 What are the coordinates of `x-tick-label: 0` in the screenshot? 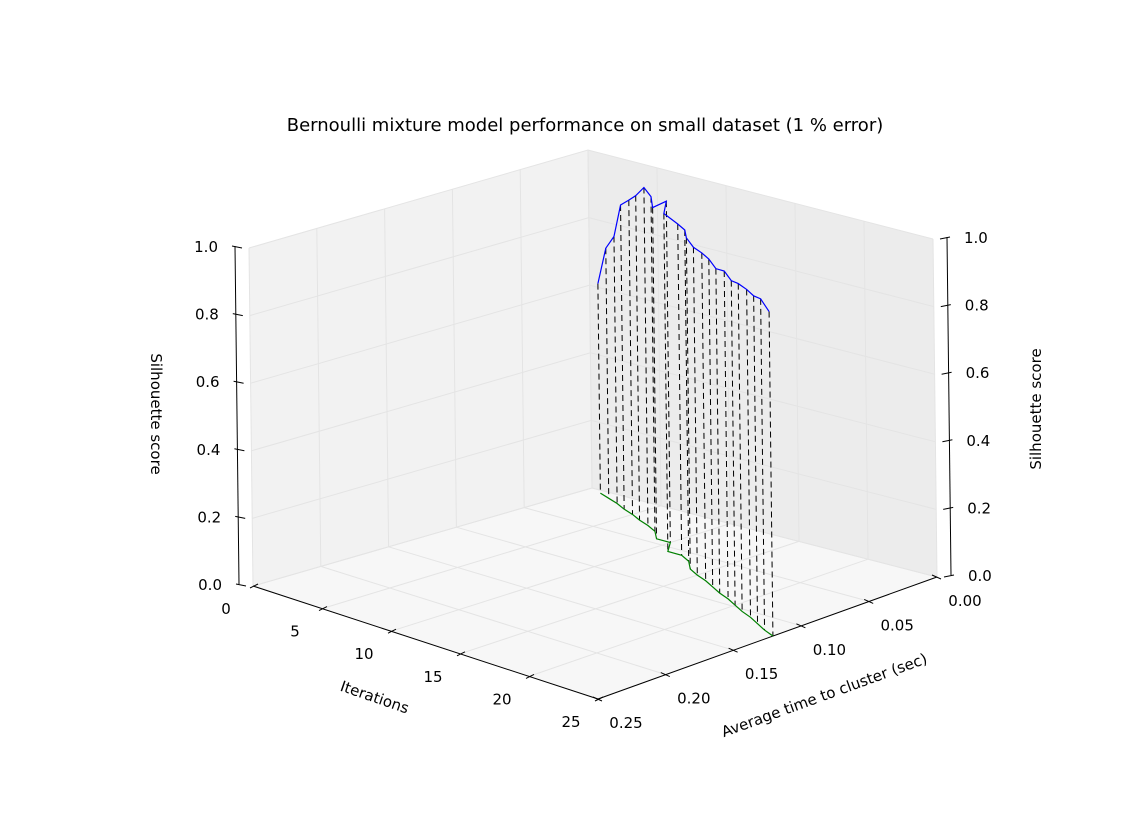 It's located at (226, 609).